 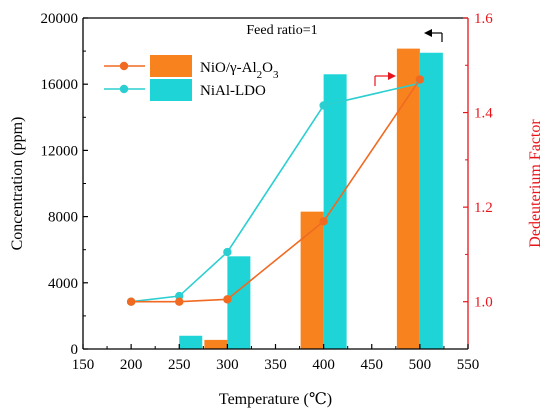 I want to click on y-left-axis-title: Concentration (ppm), so click(x=17, y=184).